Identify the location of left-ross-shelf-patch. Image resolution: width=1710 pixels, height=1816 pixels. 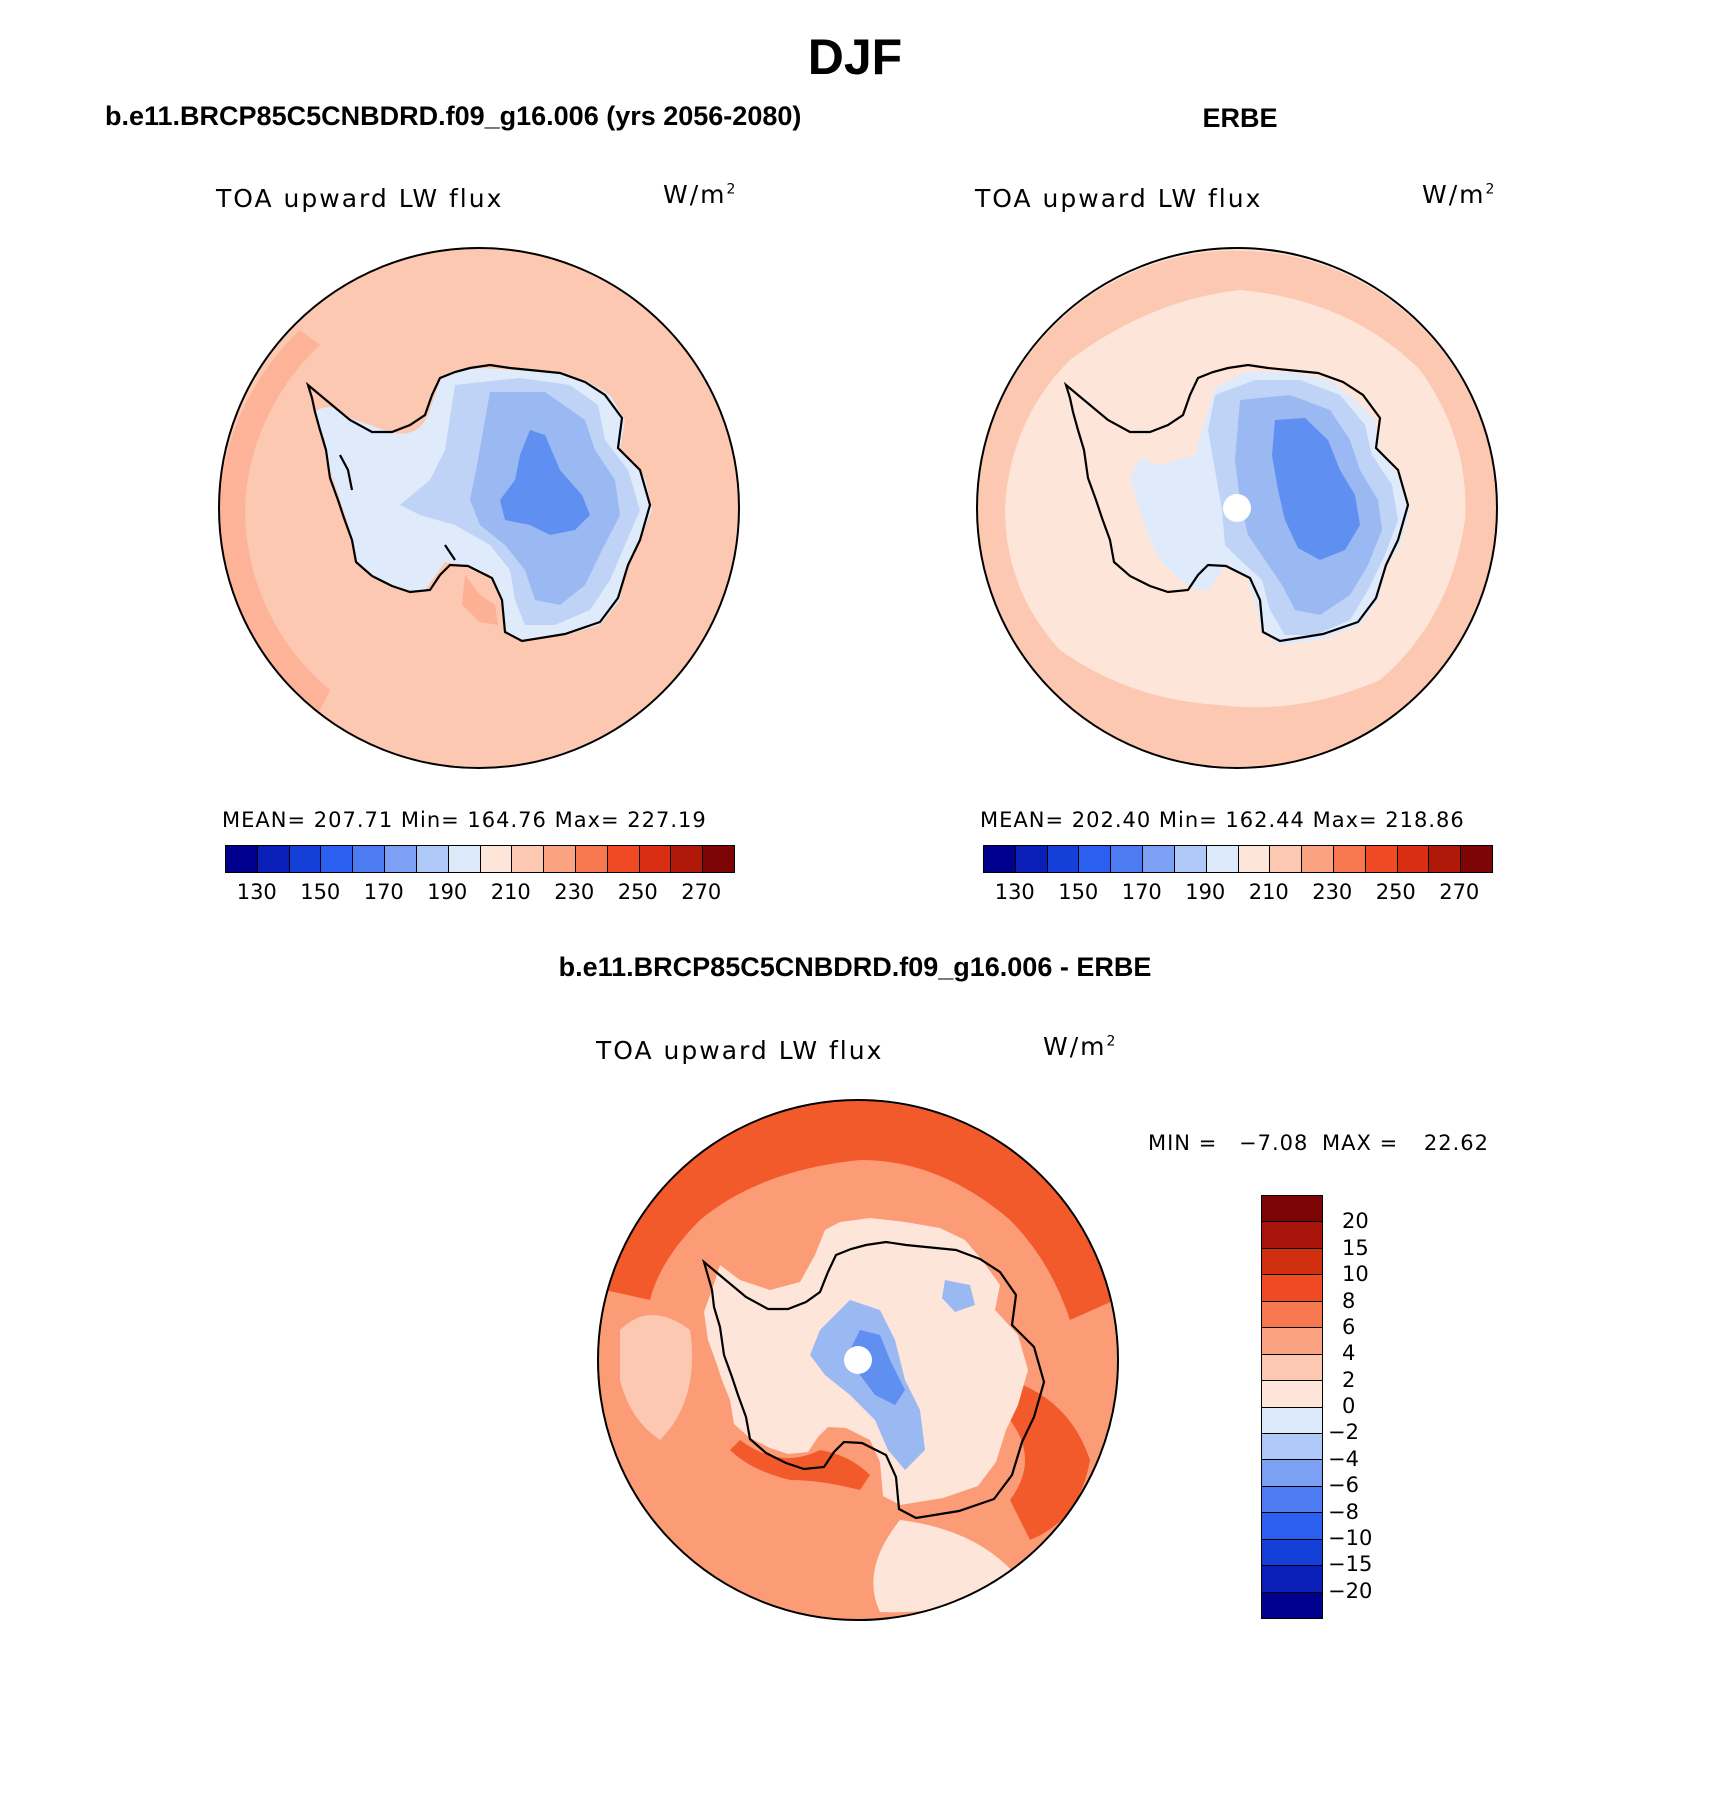
(480, 600).